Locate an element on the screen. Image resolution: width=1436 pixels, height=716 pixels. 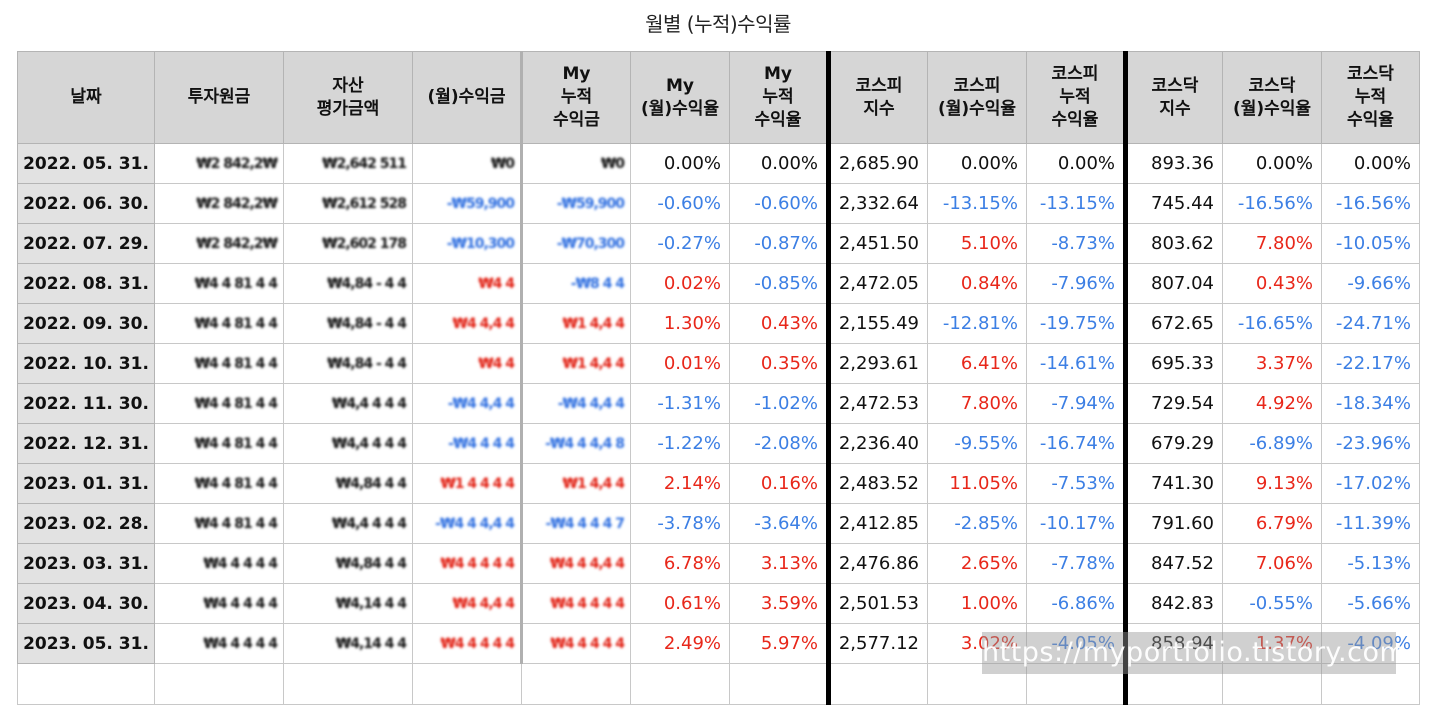
my-cum-rate-cell: -0.85% is located at coordinates (779, 283).